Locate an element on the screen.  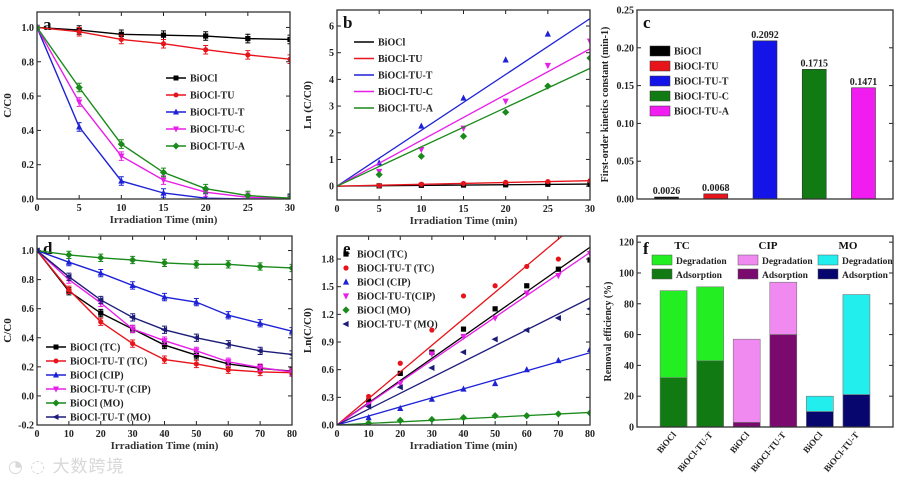
plot-area is located at coordinates (463, 103).